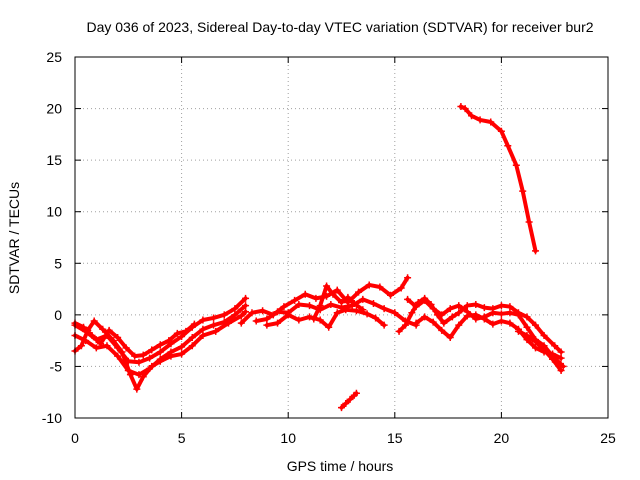  I want to click on y-tick-label: 15, so click(54, 160).